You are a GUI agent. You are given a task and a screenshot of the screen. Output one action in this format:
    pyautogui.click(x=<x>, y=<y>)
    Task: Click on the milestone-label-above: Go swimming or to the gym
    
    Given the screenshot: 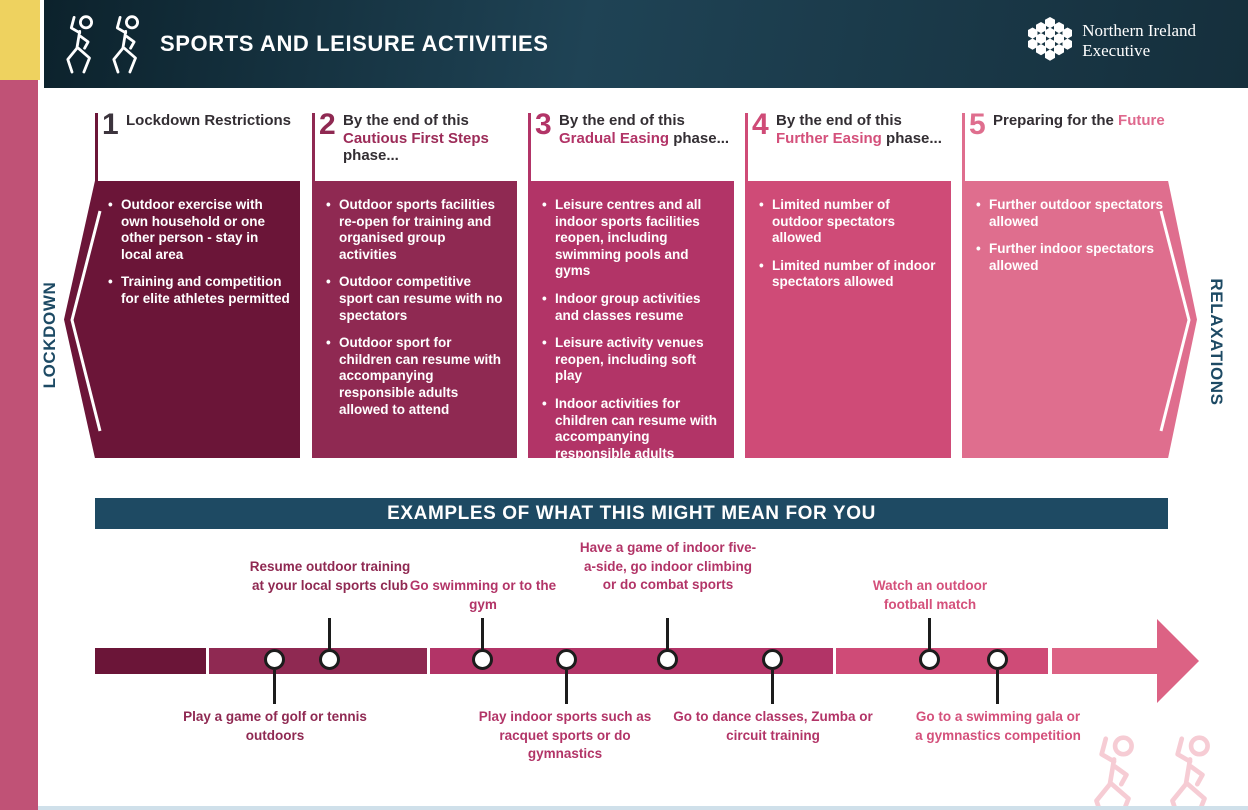 What is the action you would take?
    pyautogui.click(x=483, y=595)
    